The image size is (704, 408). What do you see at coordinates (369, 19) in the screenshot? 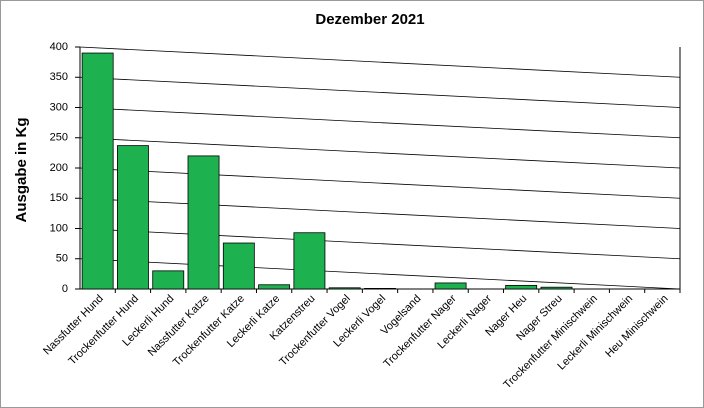
I see `chart-title: Dezember 2021` at bounding box center [369, 19].